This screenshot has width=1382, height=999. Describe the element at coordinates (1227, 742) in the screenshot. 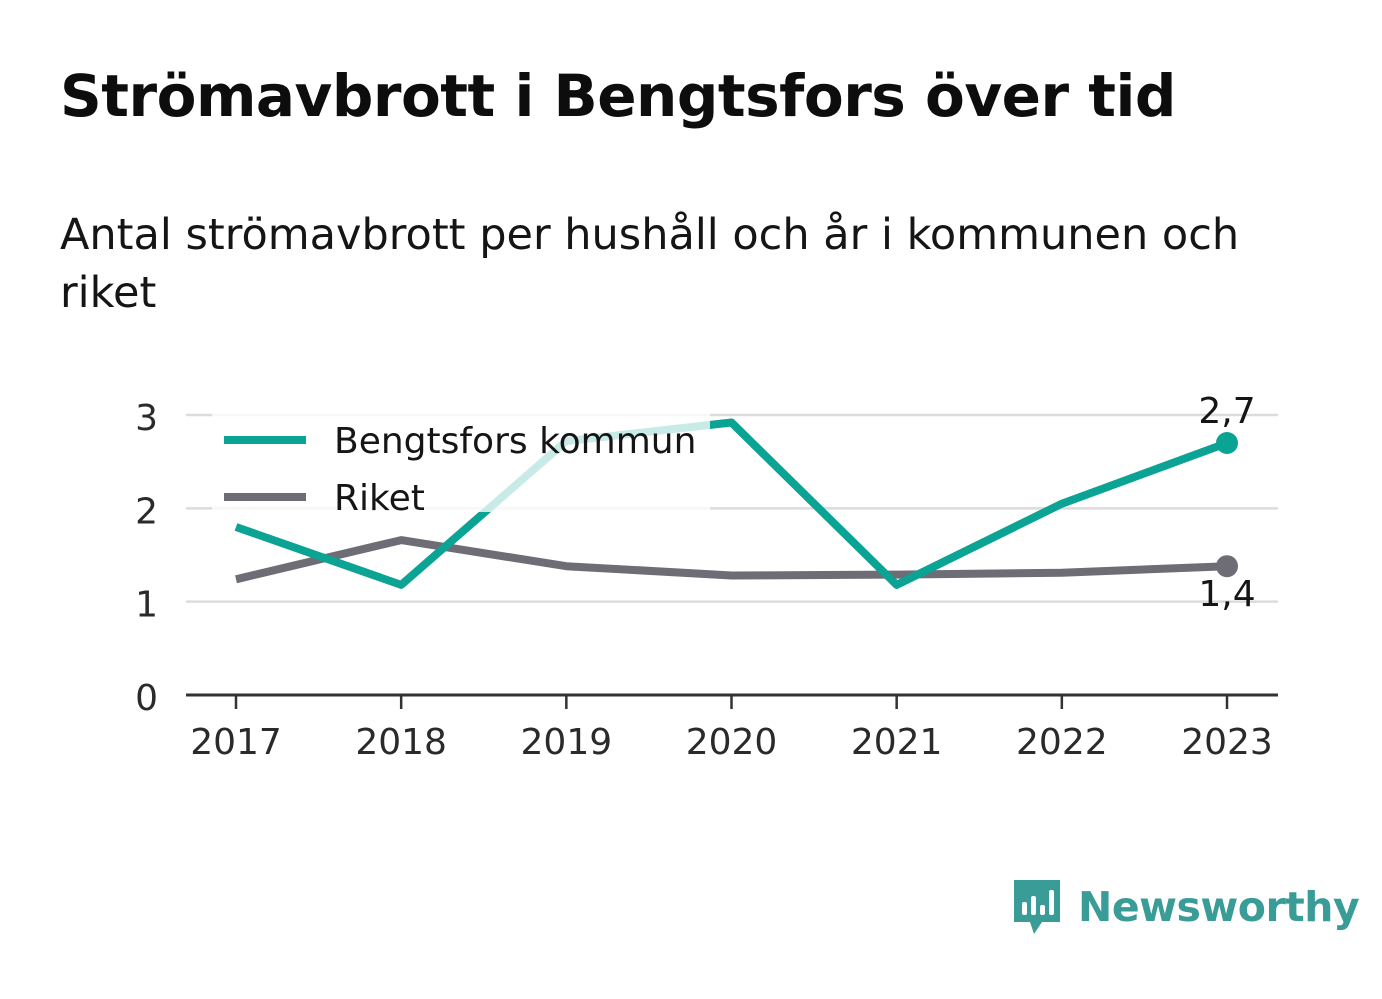

I see `x-tick-label: 2023` at that location.